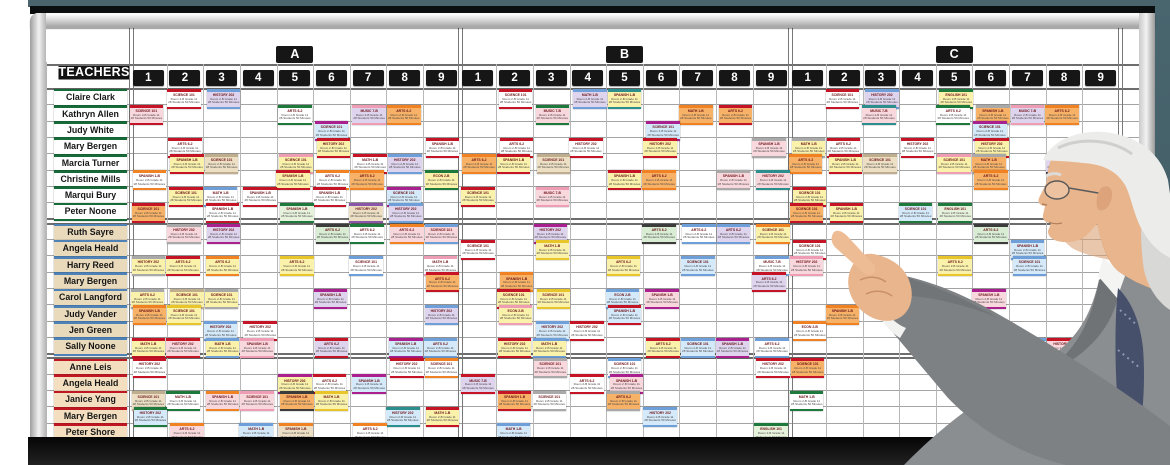 This screenshot has width=1170, height=465. What do you see at coordinates (918, 78) in the screenshot?
I see `period-header-c4: 4` at bounding box center [918, 78].